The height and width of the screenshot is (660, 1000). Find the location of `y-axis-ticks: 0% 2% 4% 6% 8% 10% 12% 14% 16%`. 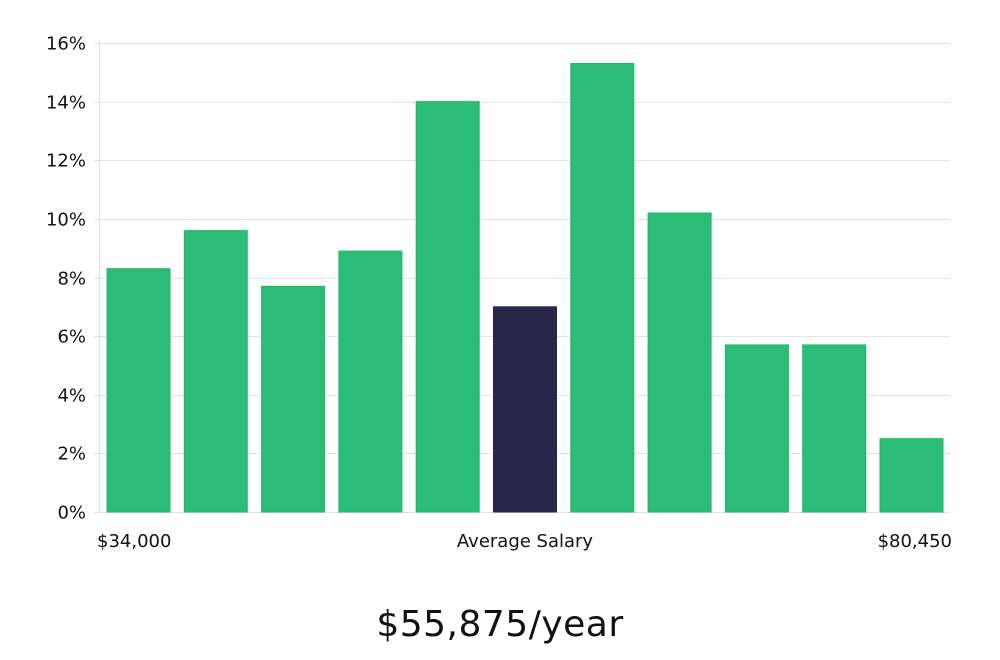

y-axis-ticks: 0% 2% 4% 6% 8% 10% 12% 14% 16% is located at coordinates (73, 279).